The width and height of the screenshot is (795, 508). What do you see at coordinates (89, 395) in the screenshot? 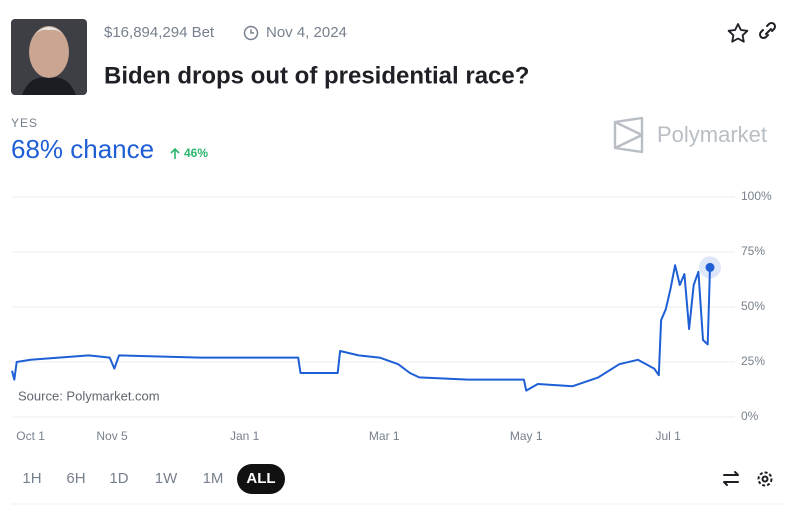
I see `source-label: Source: Polymarket.com` at bounding box center [89, 395].